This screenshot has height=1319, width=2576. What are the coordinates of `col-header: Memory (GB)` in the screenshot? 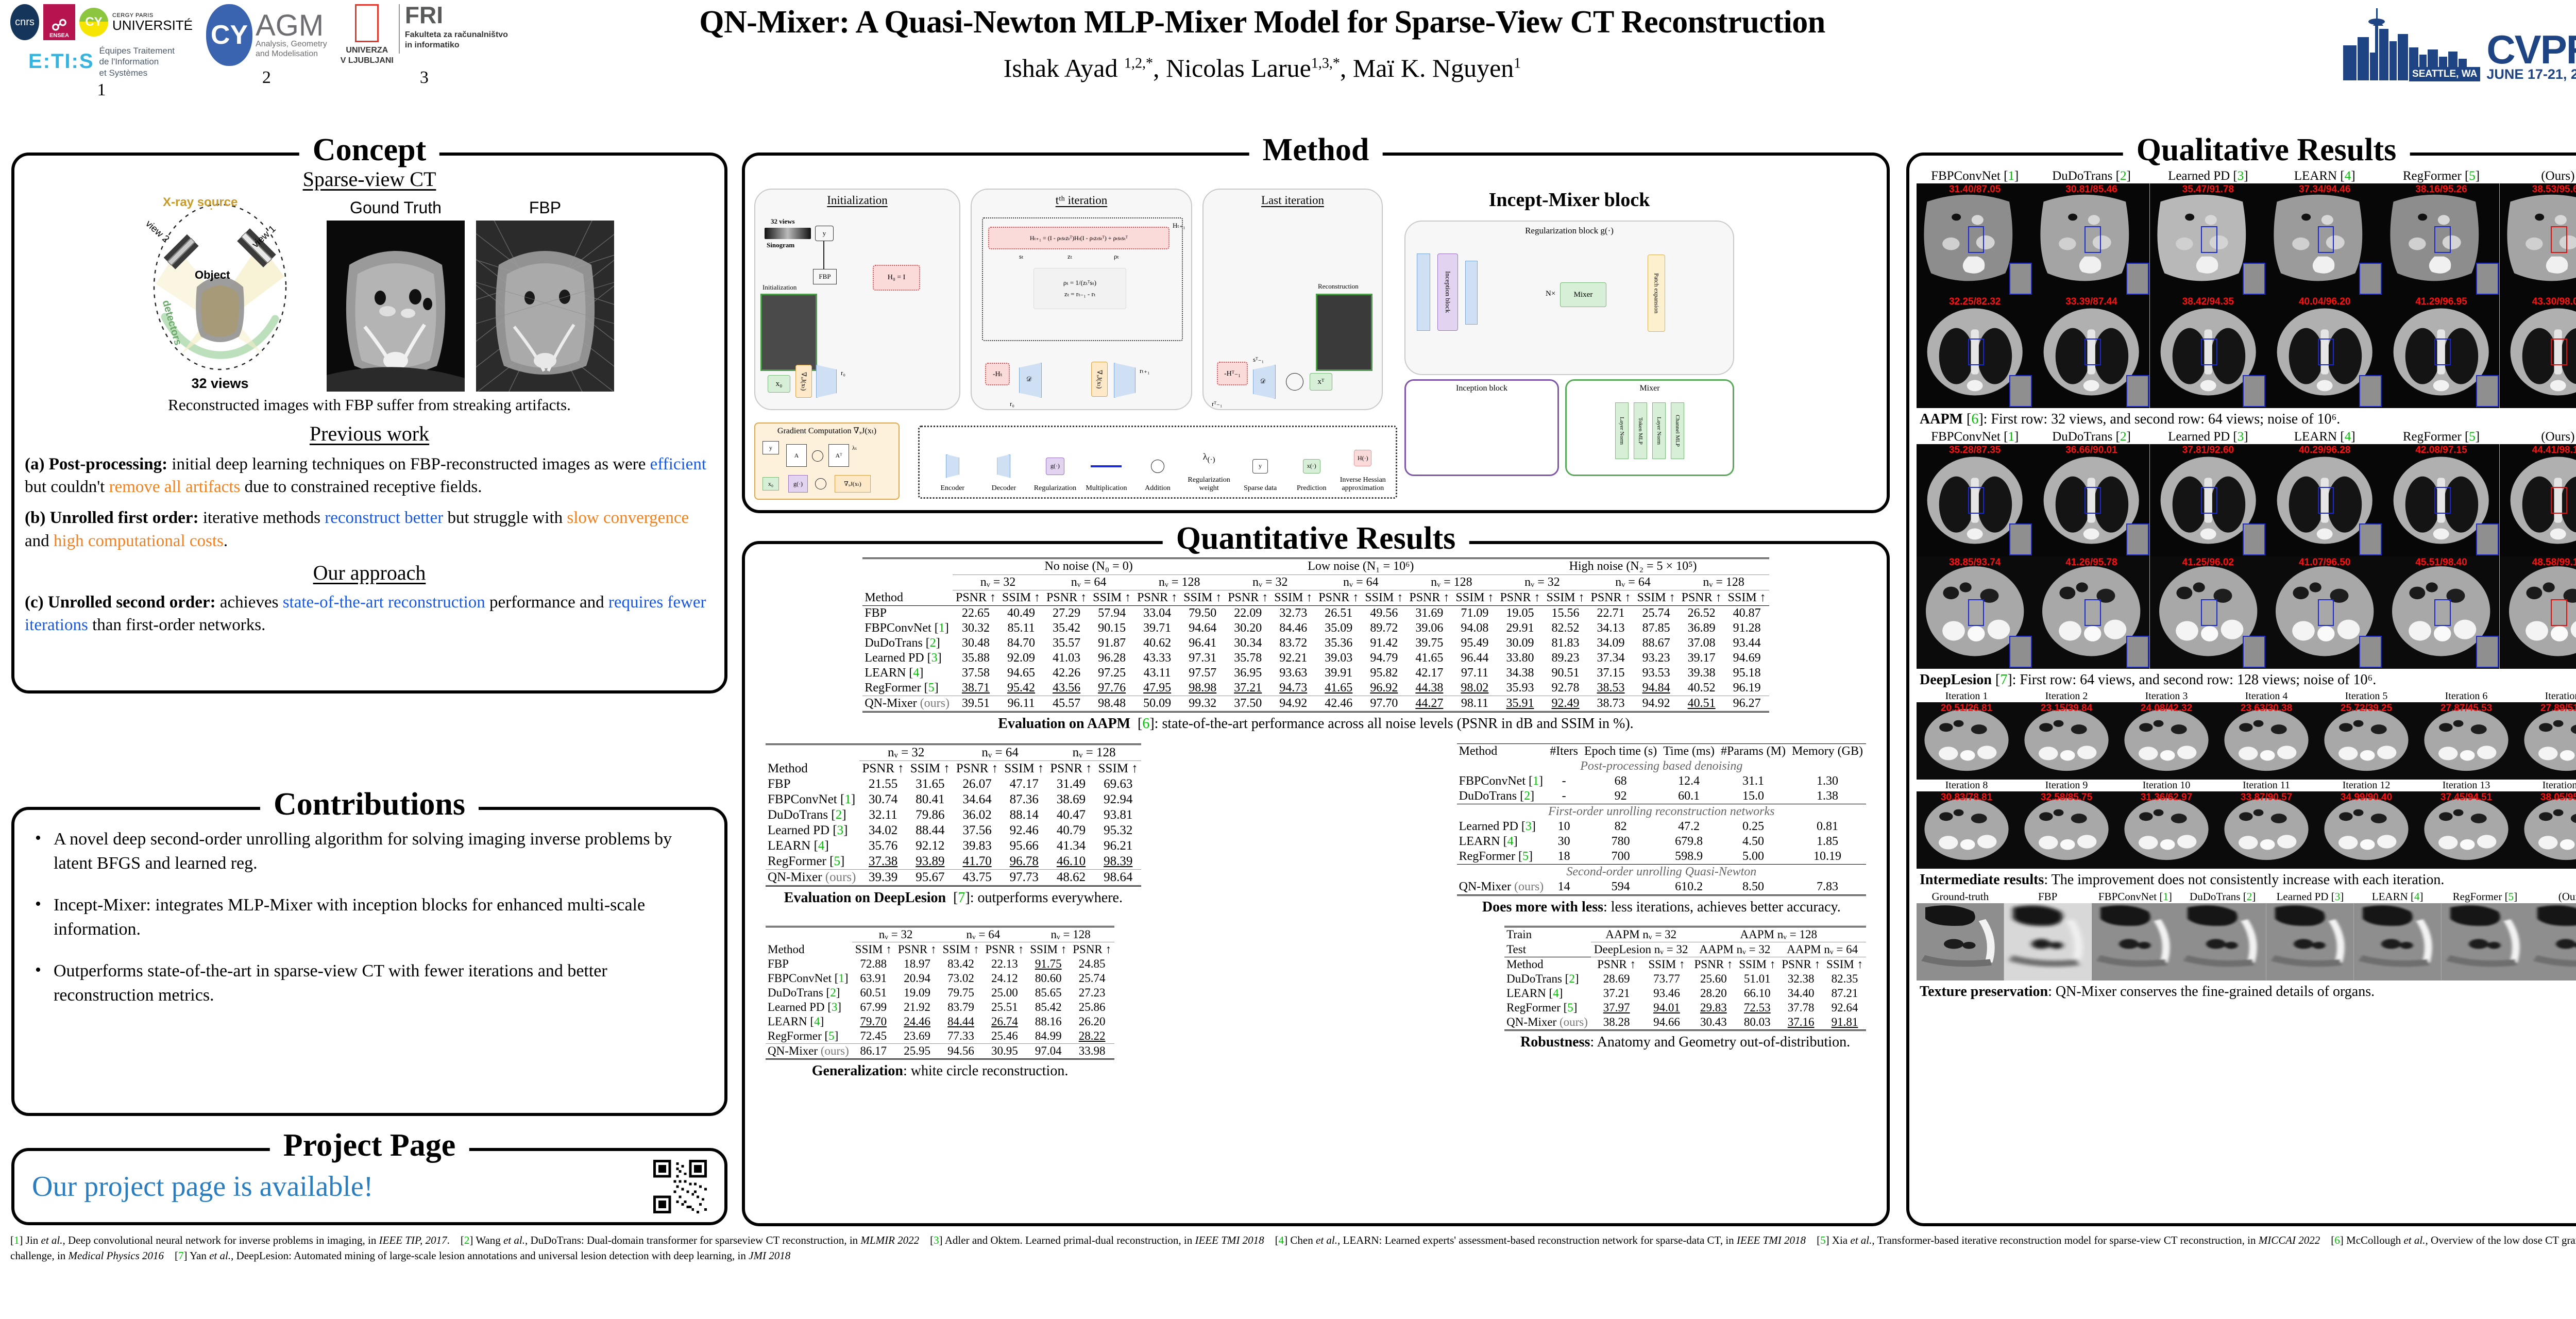 It's located at (1827, 751).